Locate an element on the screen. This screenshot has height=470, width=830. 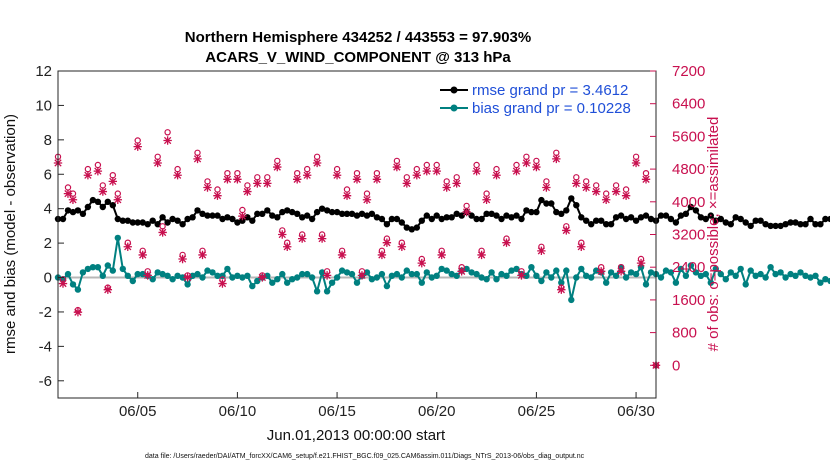
legend-rmse-marker is located at coordinates (454, 90).